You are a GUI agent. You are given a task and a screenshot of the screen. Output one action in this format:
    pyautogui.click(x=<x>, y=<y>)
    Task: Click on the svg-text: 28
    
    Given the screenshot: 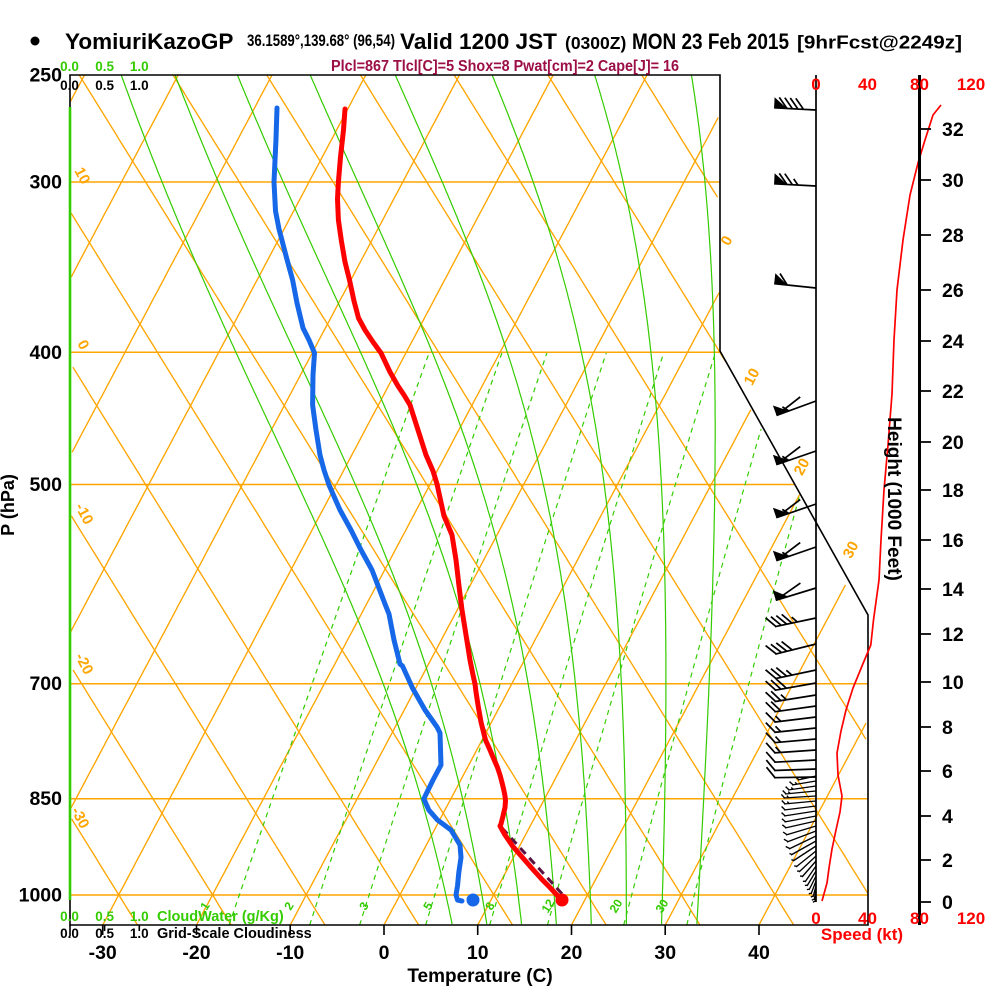 What is the action you would take?
    pyautogui.click(x=953, y=236)
    